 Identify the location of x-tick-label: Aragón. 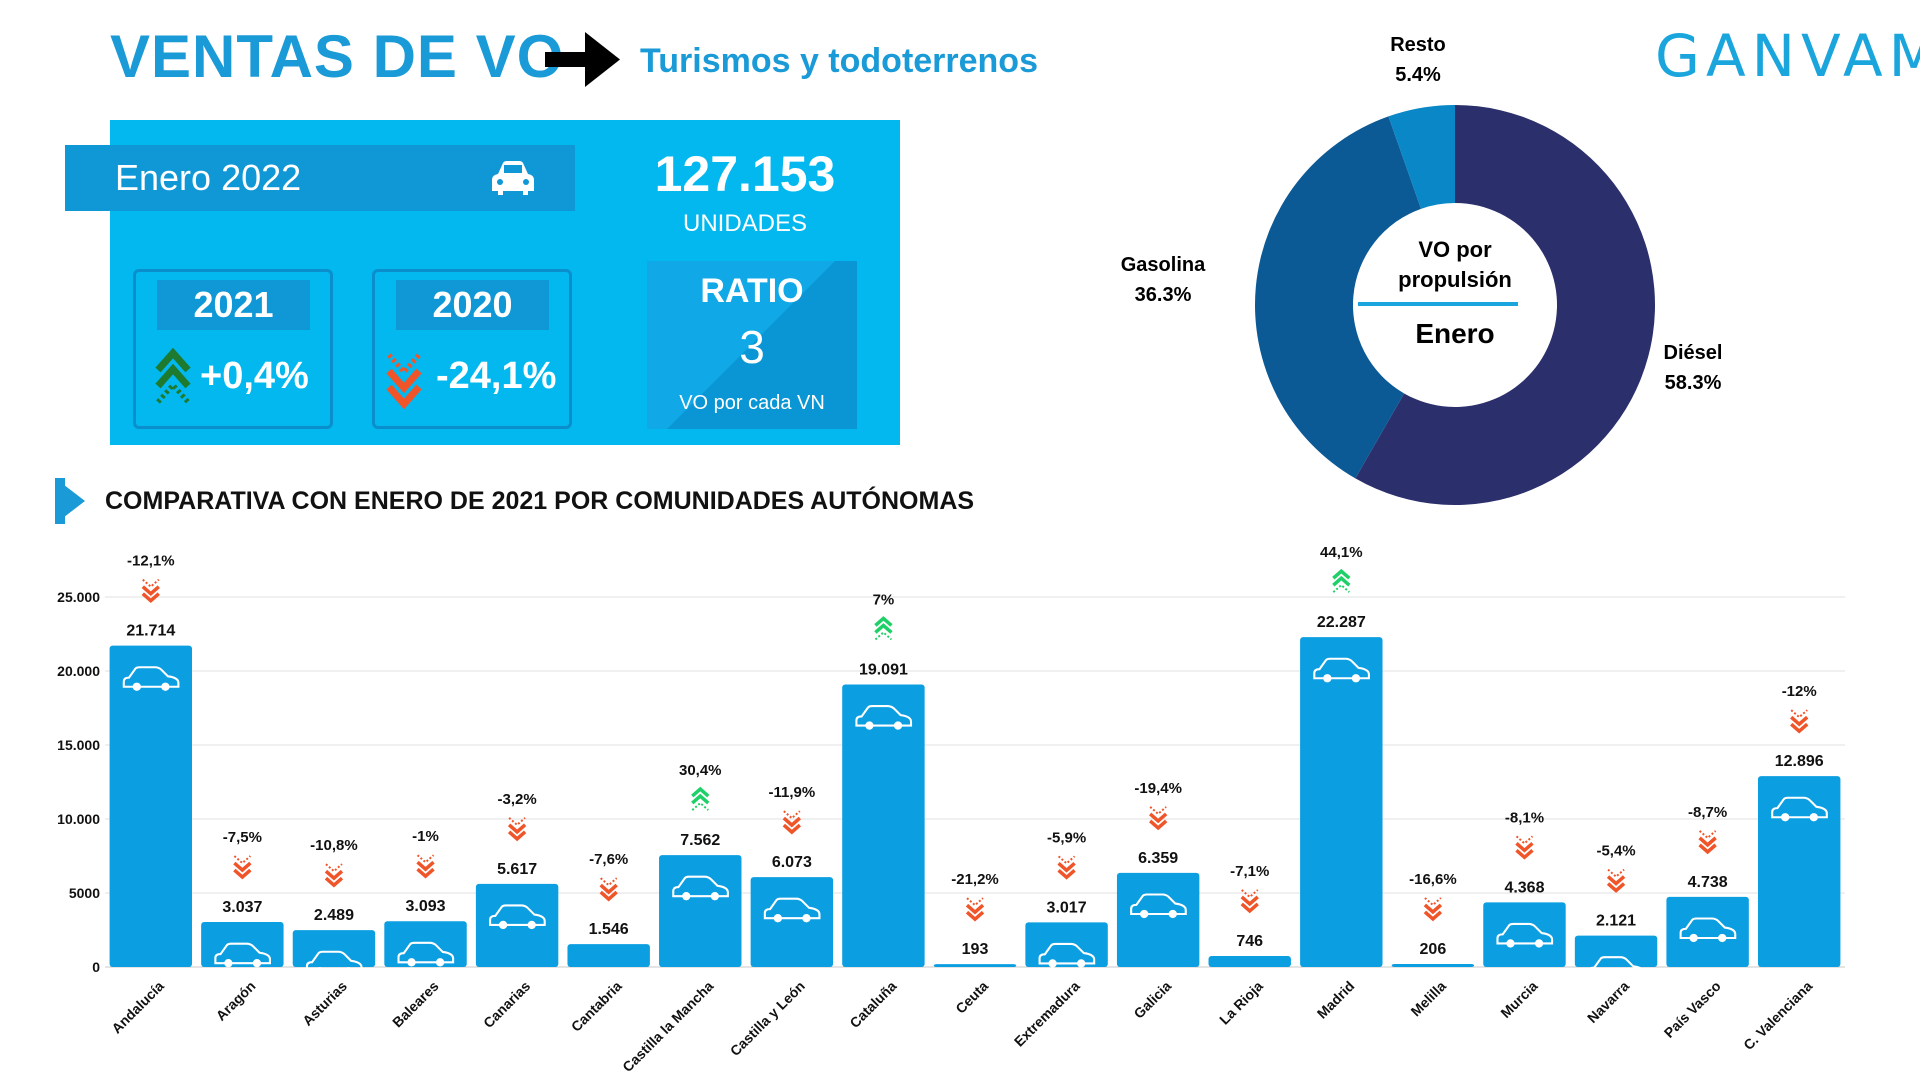
(236, 1001).